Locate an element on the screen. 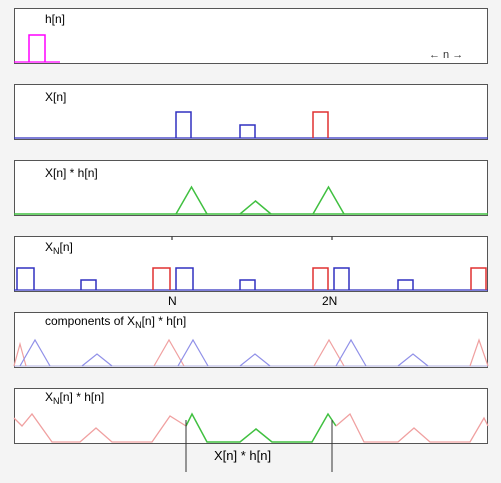 Image resolution: width=501 pixels, height=483 pixels. panel-x: X[n] is located at coordinates (251, 112).